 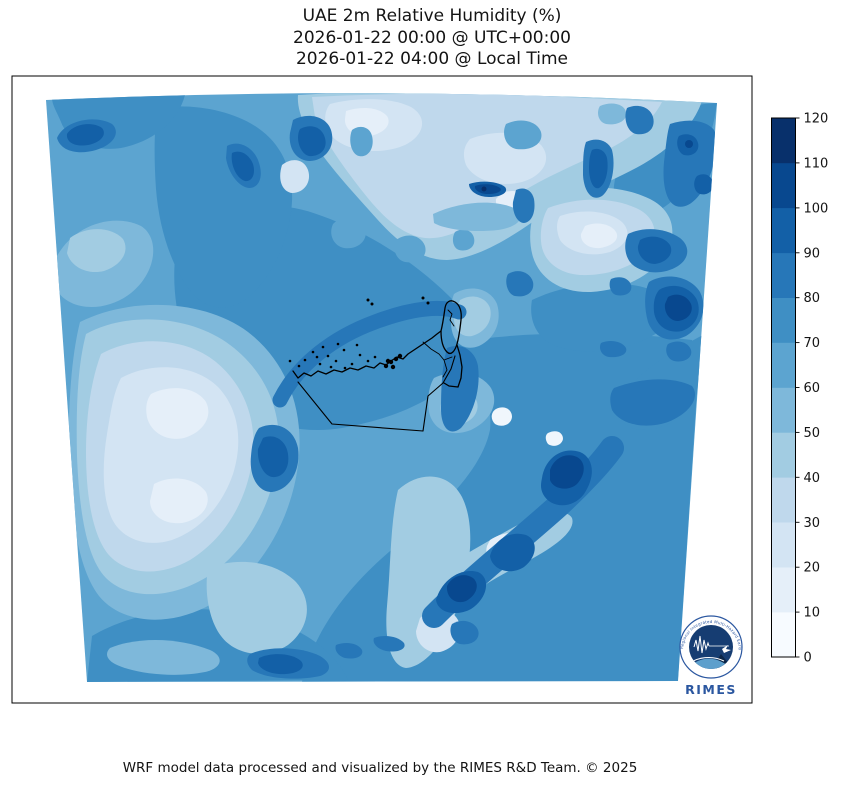 What do you see at coordinates (432, 59) in the screenshot?
I see `title-line-3: 2026-01-22 04:00 @ Local Time` at bounding box center [432, 59].